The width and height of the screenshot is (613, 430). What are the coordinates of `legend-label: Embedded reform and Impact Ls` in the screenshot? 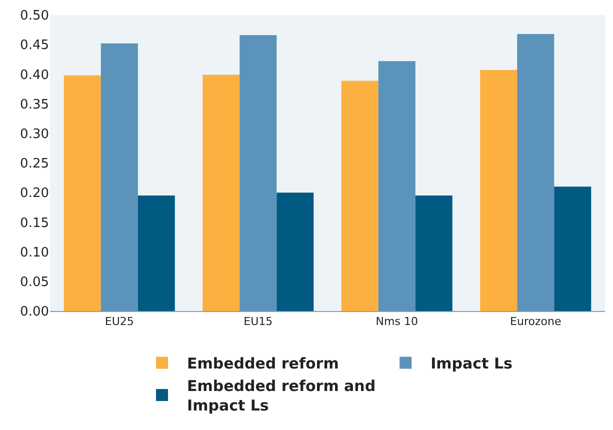 It's located at (281, 396).